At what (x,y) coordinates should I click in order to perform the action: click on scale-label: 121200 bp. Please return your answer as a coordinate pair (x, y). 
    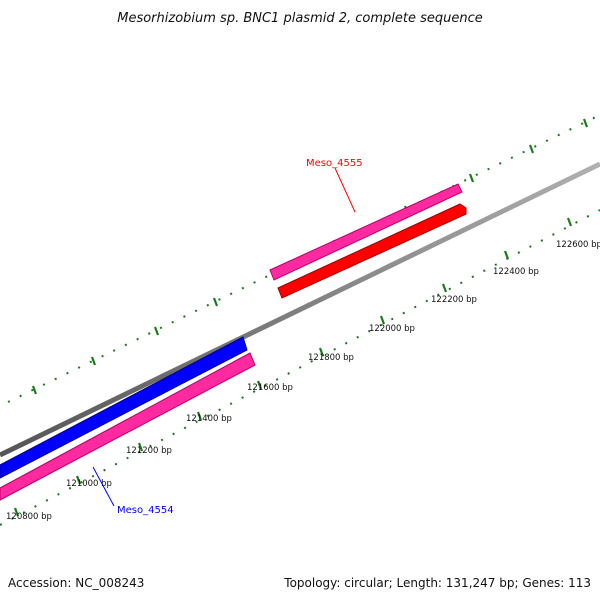
    Looking at the image, I should click on (149, 451).